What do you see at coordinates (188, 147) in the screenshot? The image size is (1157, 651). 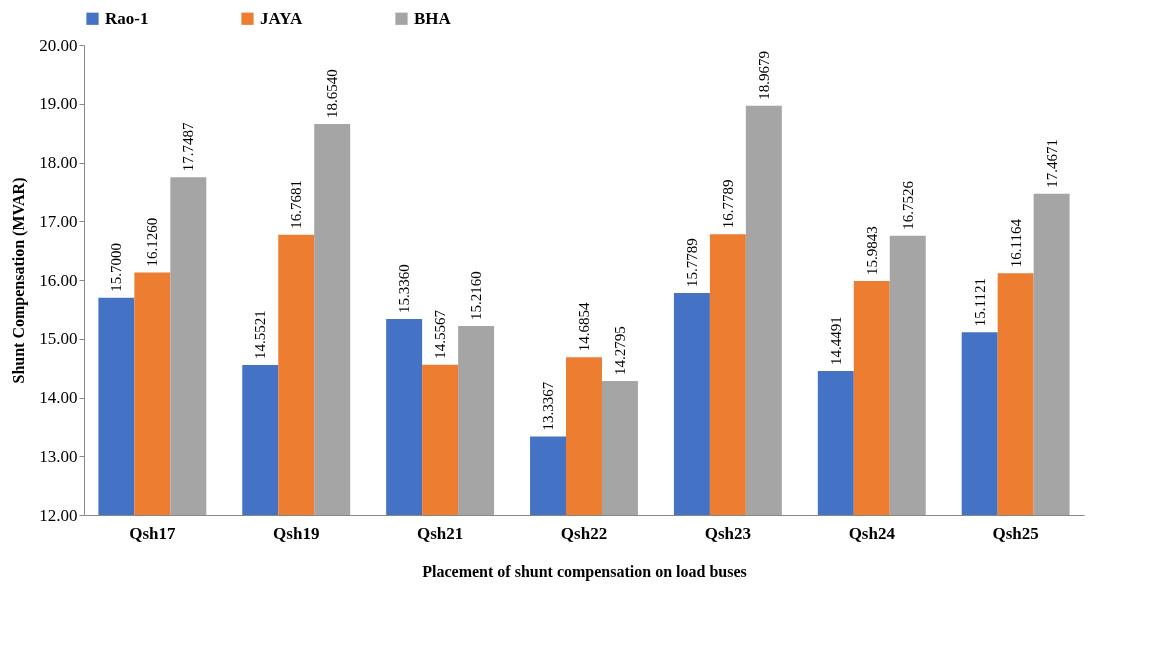 I see `data-label: 17.7487` at bounding box center [188, 147].